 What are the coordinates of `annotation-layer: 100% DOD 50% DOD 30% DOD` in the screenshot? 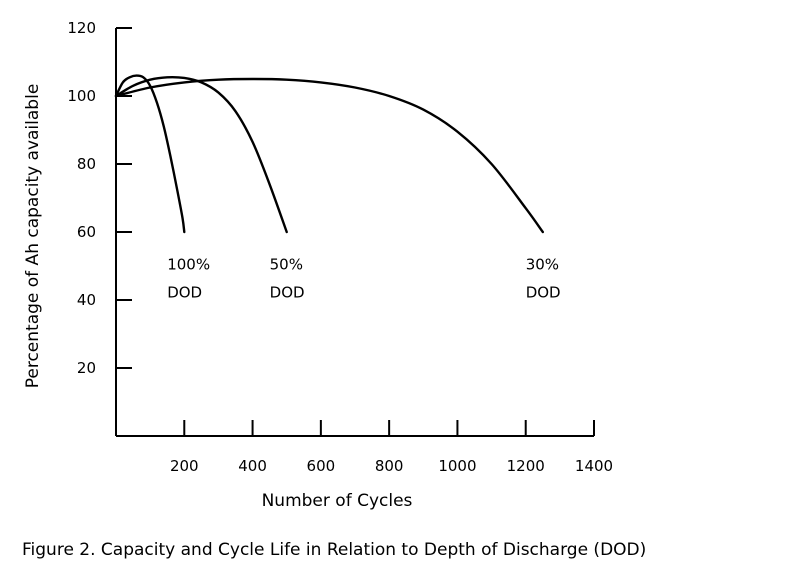 It's located at (363, 278).